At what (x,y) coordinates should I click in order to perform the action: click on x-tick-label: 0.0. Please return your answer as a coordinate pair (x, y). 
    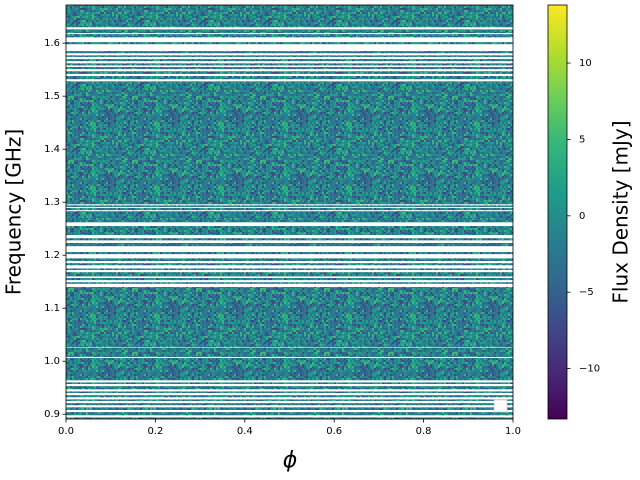
    Looking at the image, I should click on (66, 431).